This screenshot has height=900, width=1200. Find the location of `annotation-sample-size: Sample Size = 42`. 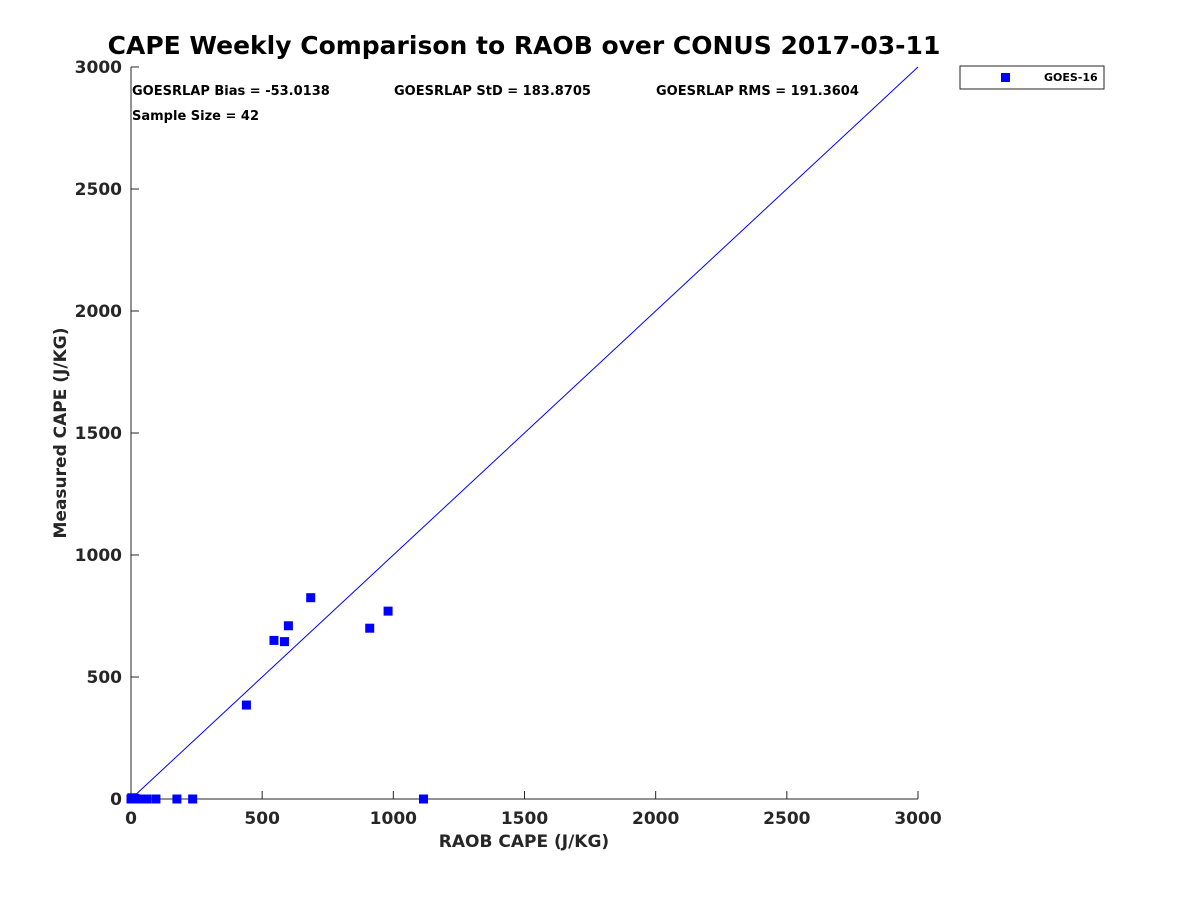

annotation-sample-size: Sample Size = 42 is located at coordinates (195, 116).